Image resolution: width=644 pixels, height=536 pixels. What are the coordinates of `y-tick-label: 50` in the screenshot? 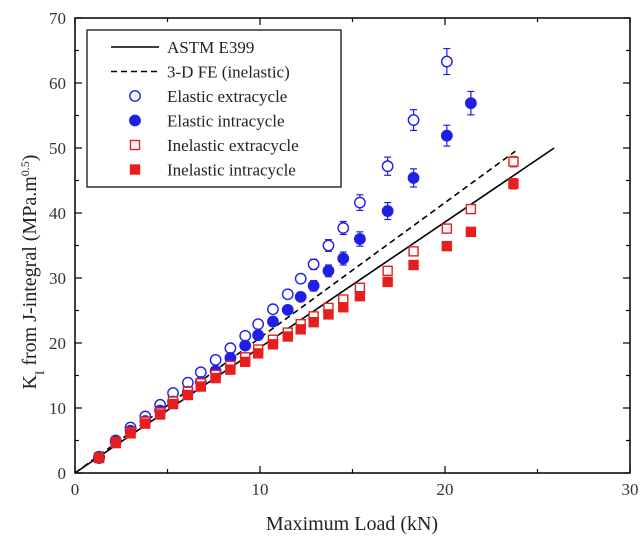 It's located at (57, 148).